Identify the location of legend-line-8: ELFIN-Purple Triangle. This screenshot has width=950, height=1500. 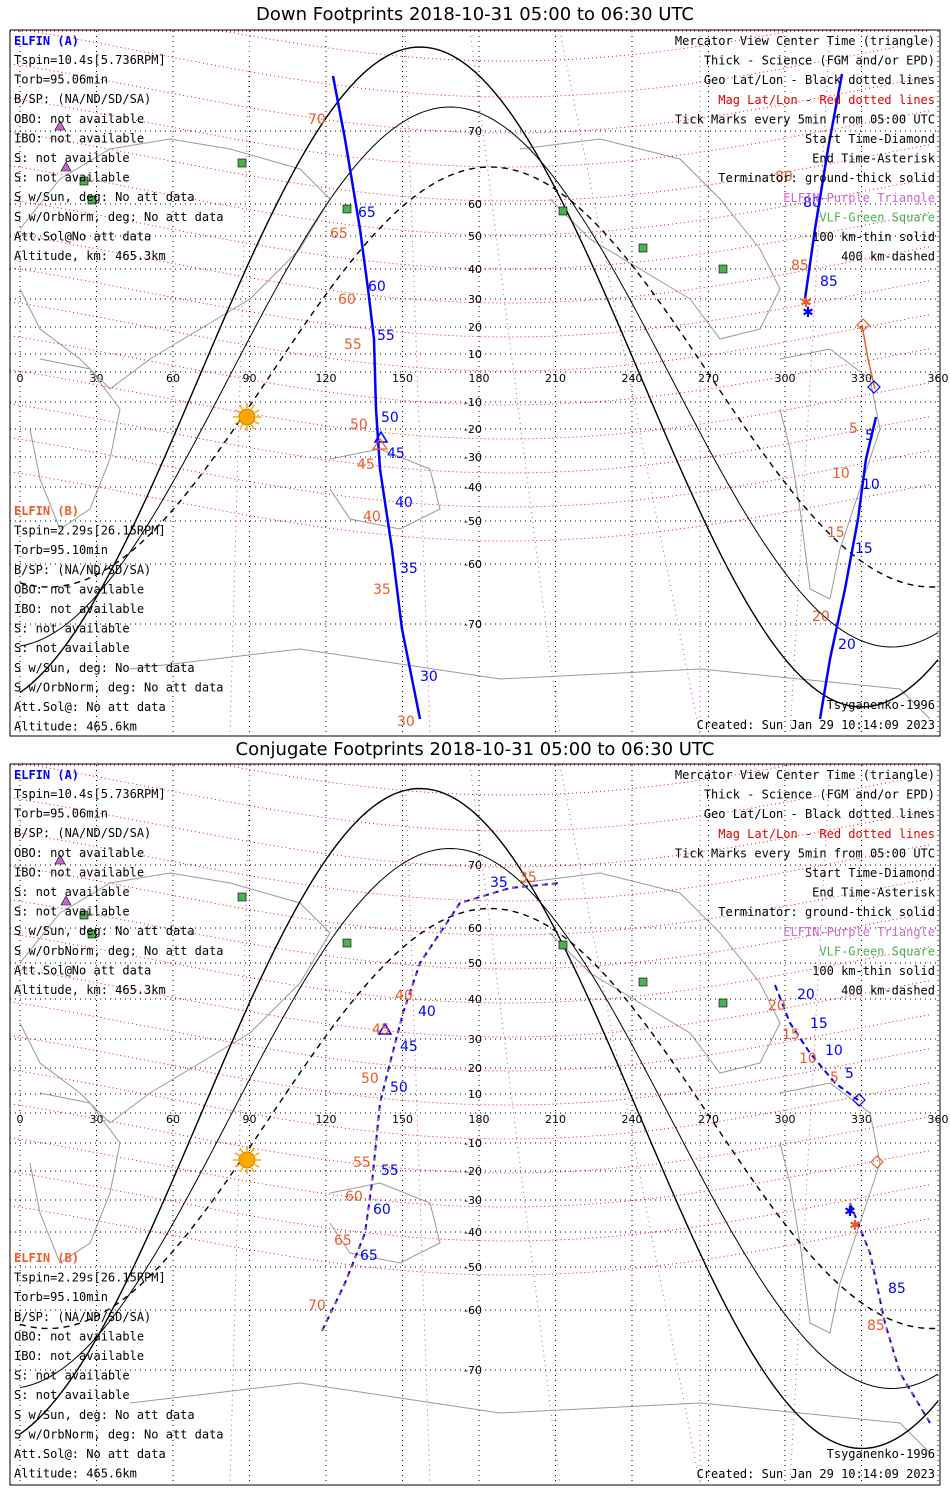
(859, 198).